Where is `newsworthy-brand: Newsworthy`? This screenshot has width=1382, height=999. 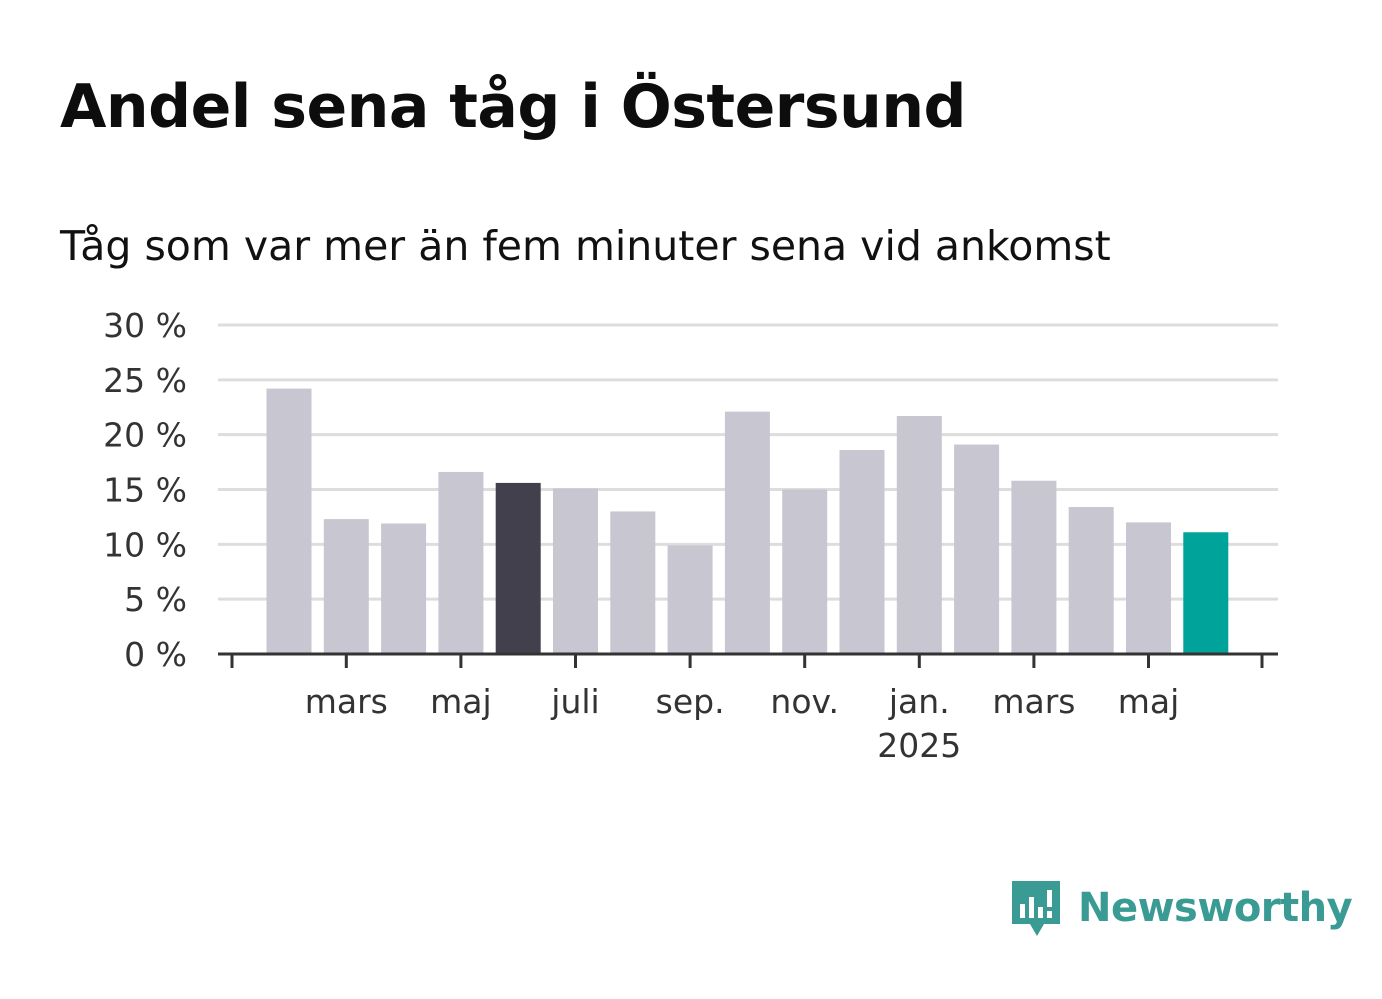
newsworthy-brand: Newsworthy is located at coordinates (1181, 908).